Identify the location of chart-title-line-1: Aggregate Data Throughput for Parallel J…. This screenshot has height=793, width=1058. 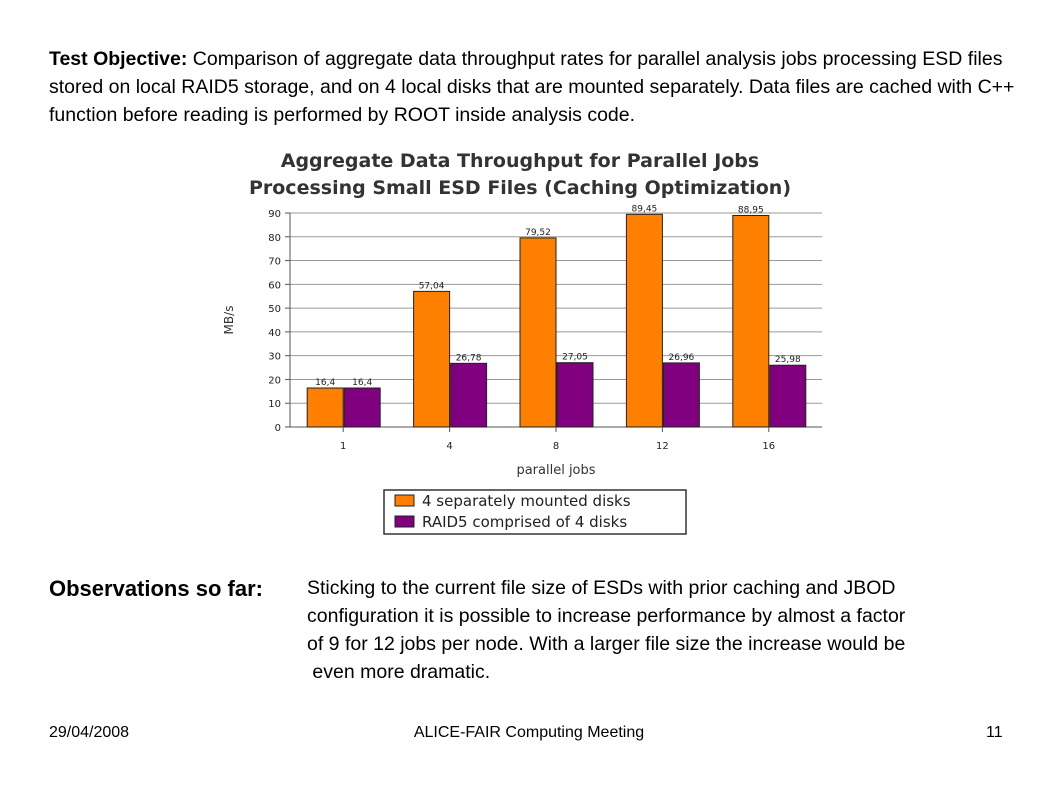
(520, 161).